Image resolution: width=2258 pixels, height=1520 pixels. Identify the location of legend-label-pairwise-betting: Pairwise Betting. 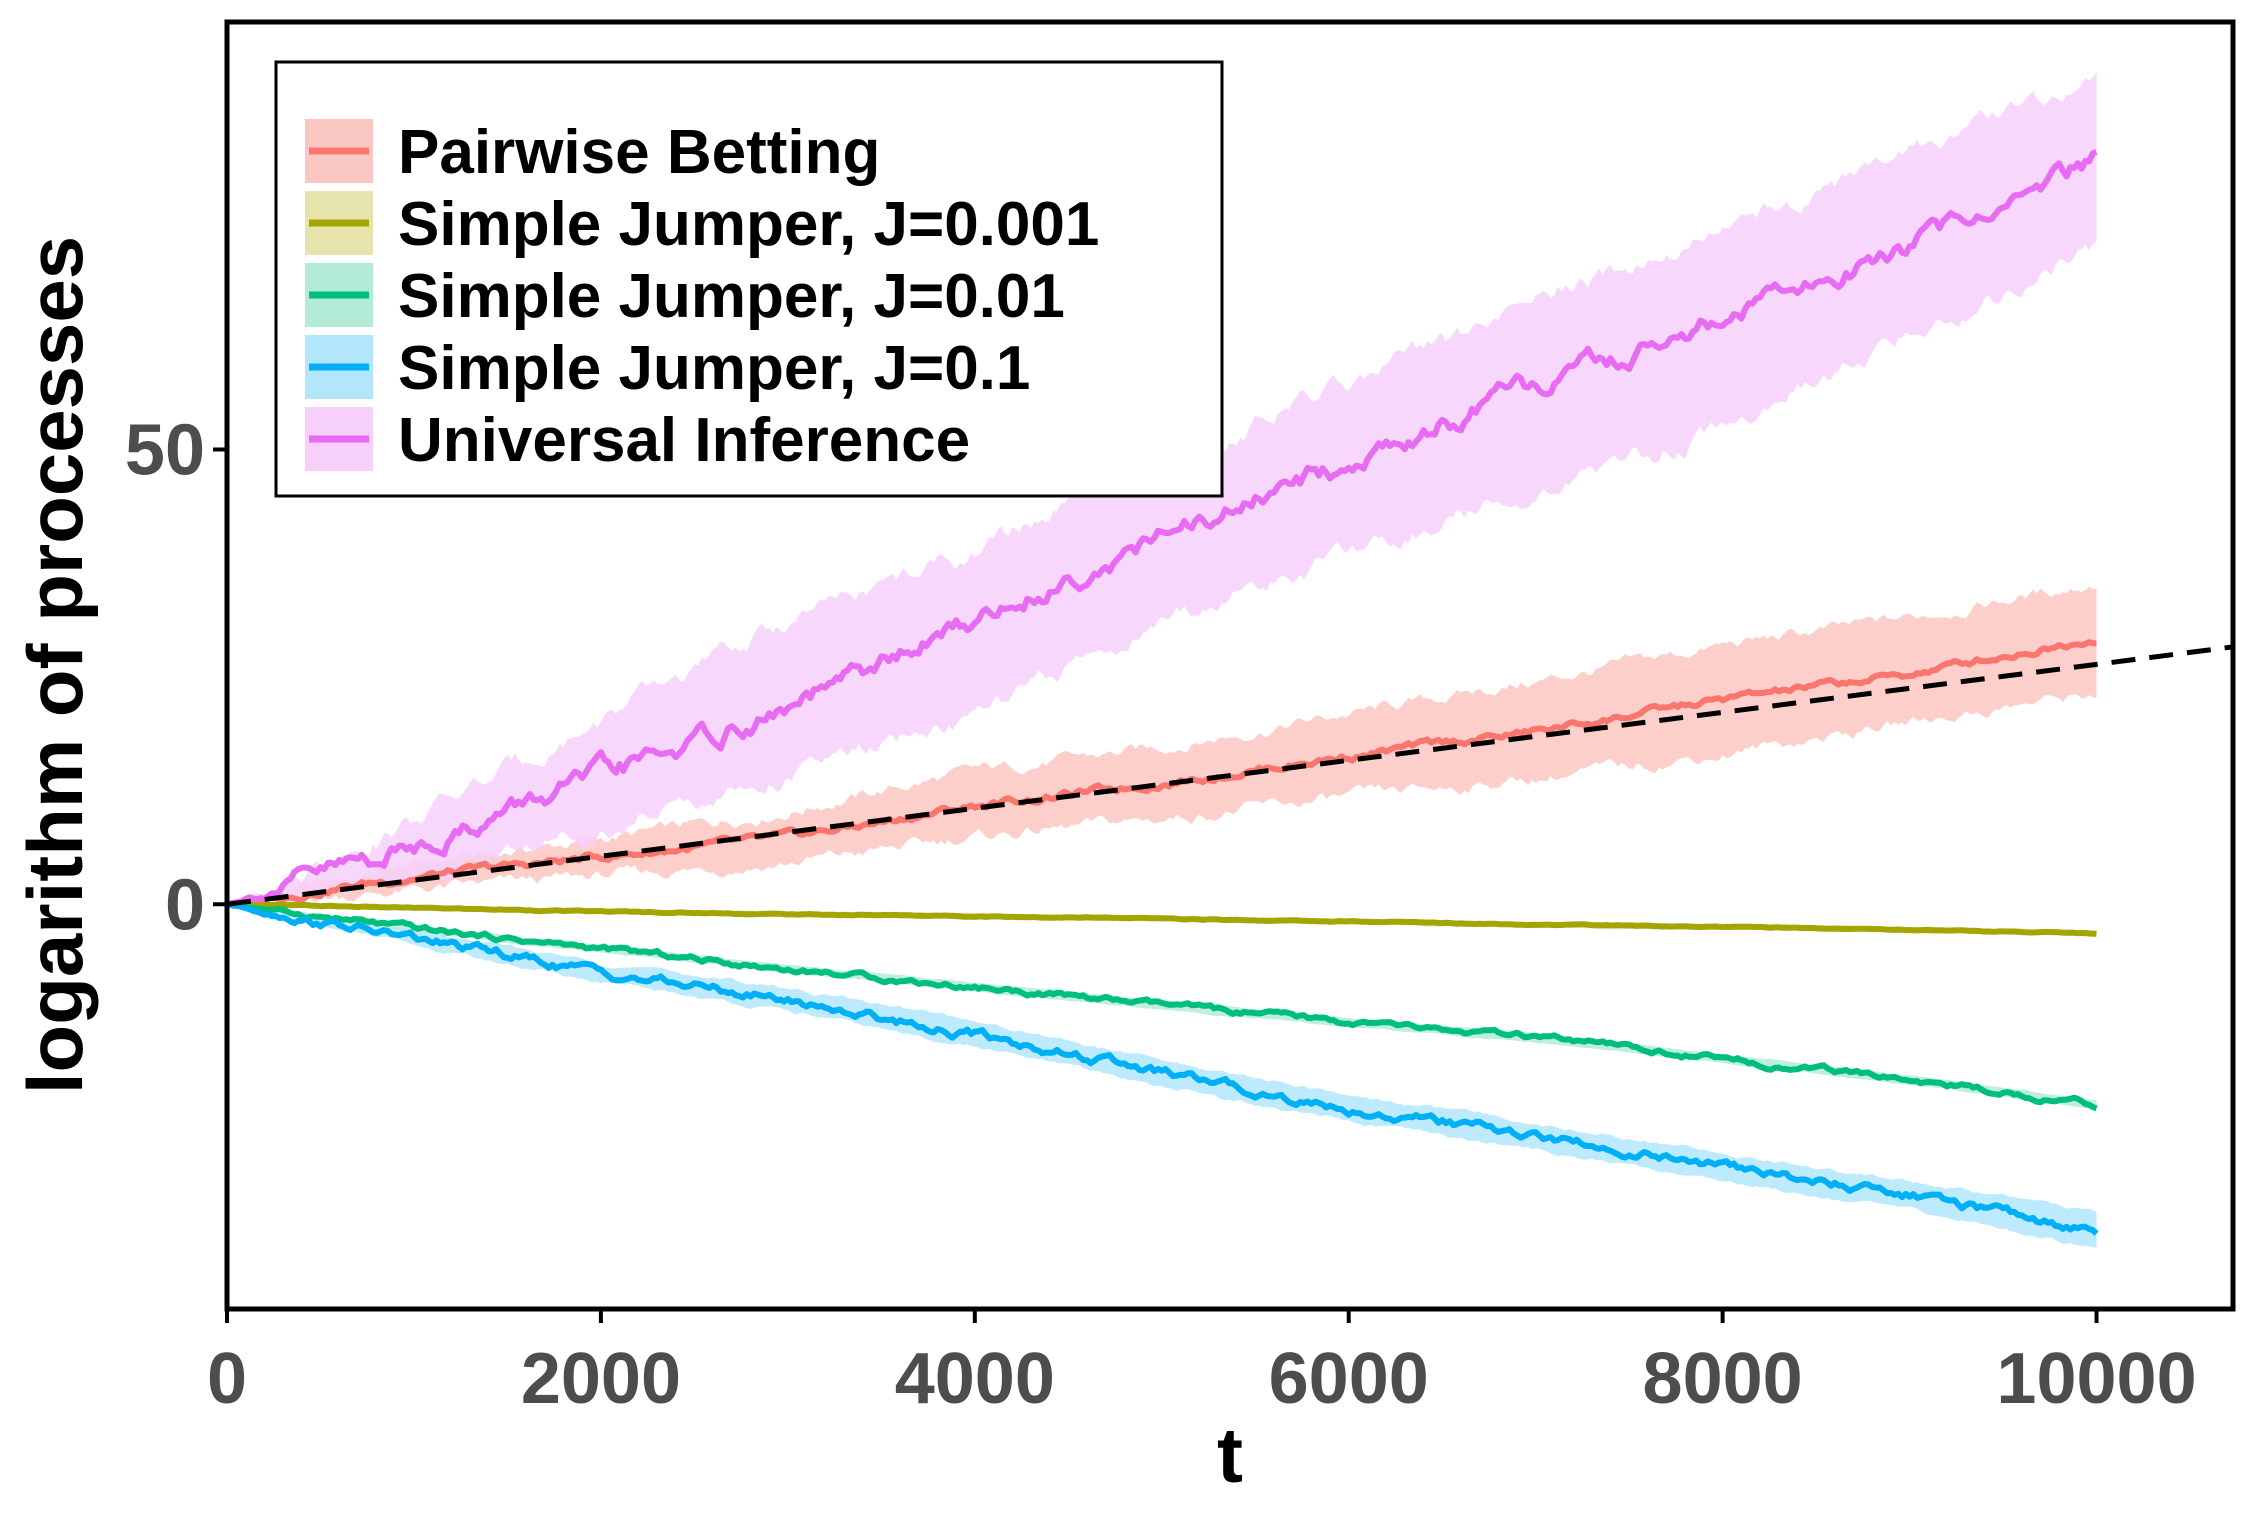
(639, 152).